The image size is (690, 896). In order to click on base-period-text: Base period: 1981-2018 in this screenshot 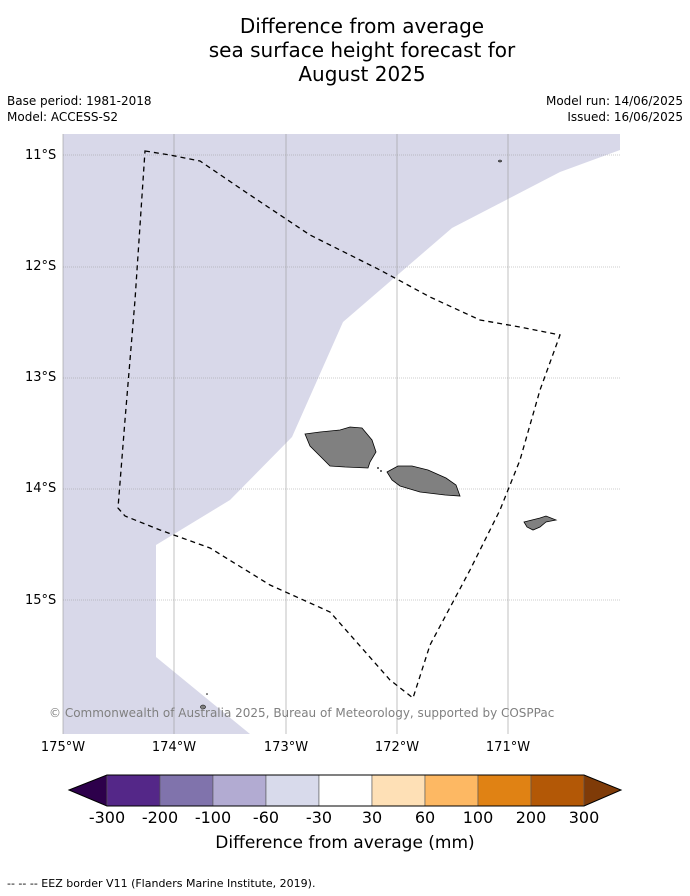, I will do `click(79, 101)`.